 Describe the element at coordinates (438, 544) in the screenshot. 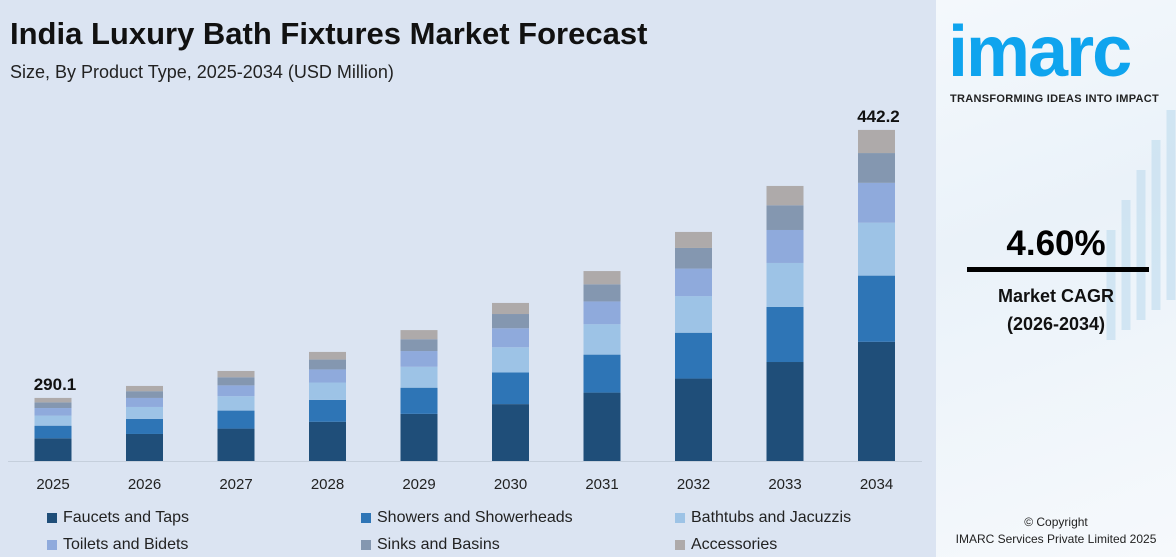

I see `legend-label: Sinks and Basins` at that location.